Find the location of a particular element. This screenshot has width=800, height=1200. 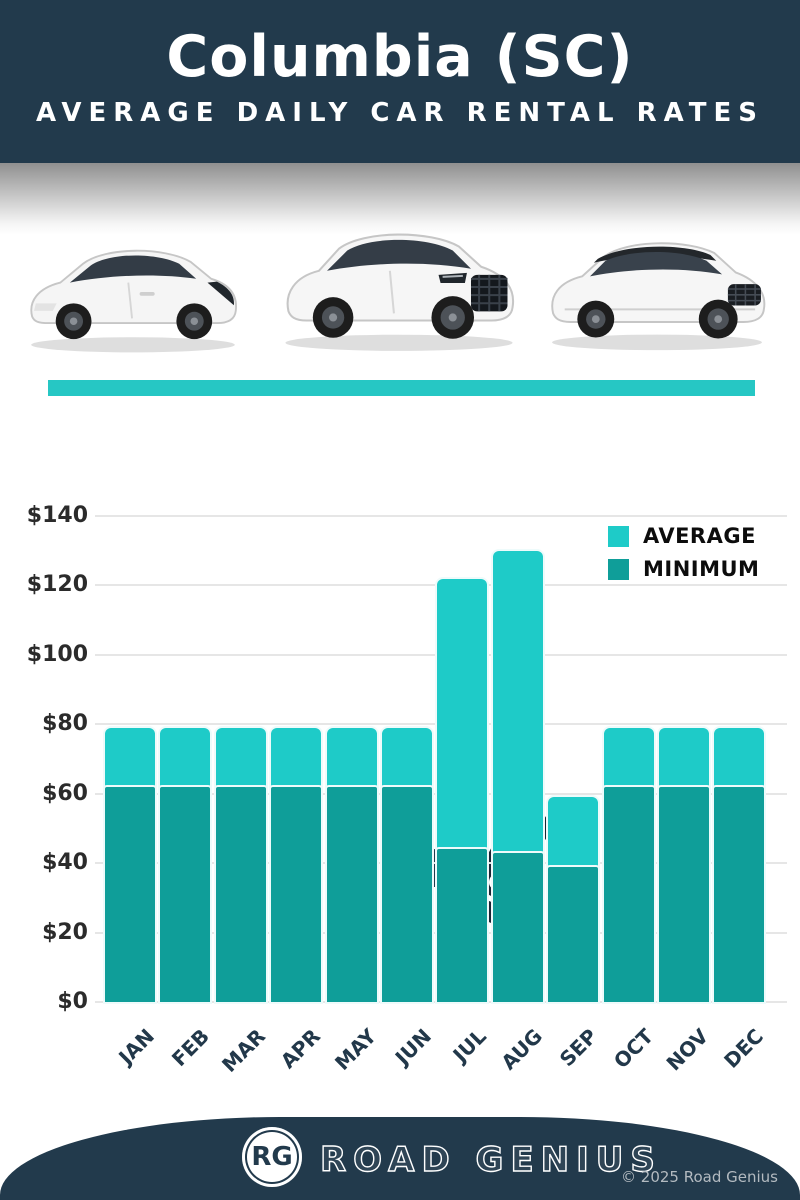

x-tick-label: AUG is located at coordinates (521, 1049).